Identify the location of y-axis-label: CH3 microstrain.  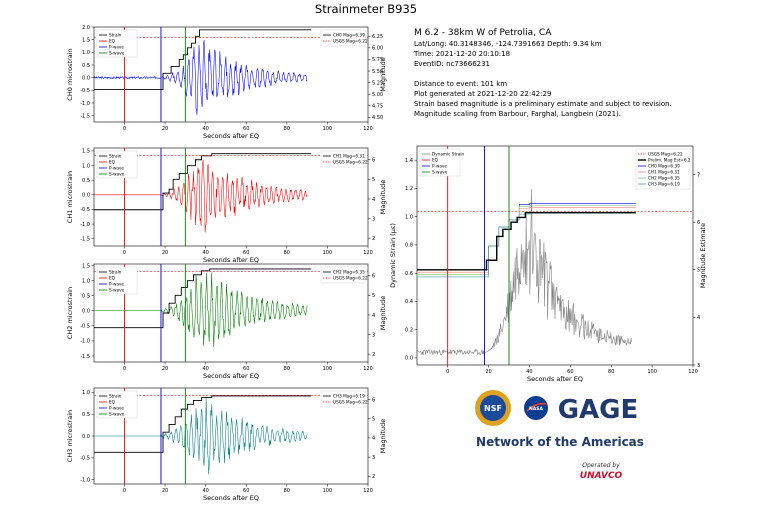
(70, 436).